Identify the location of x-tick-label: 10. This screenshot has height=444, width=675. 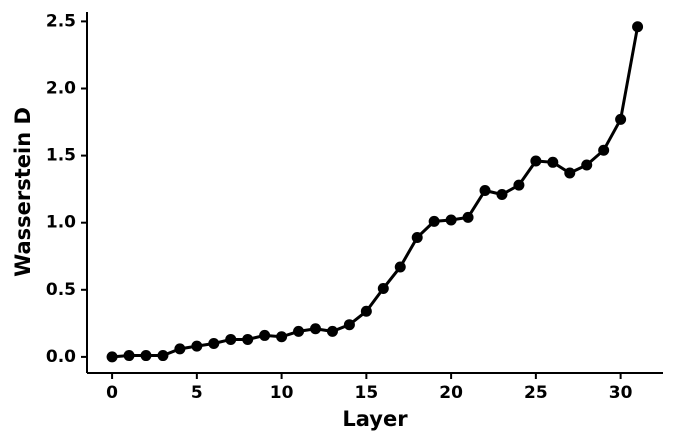
(282, 393).